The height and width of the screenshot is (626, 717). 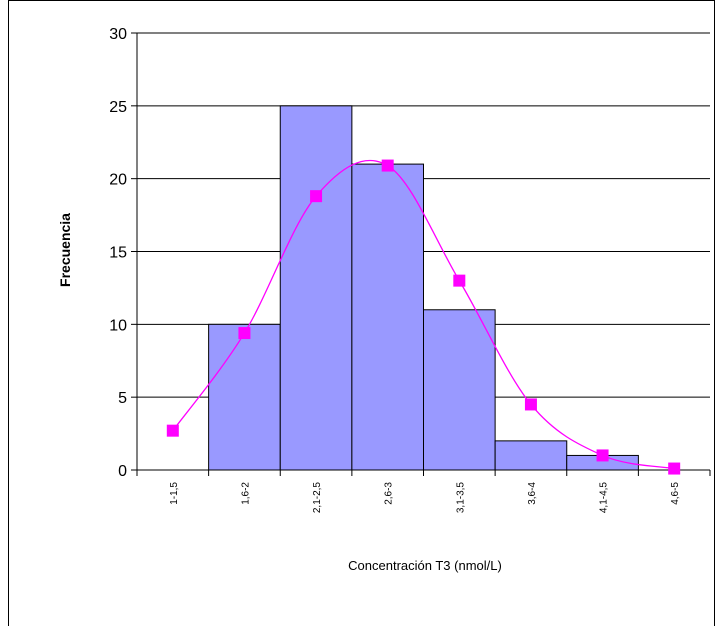 I want to click on y-tick-labels: 0 5 10 15 20 25 30, so click(x=118, y=253).